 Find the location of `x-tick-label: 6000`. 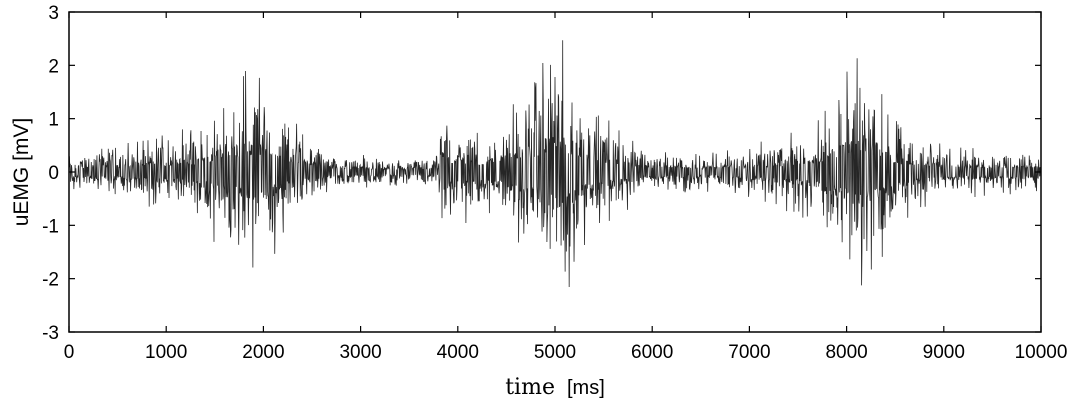

x-tick-label: 6000 is located at coordinates (652, 352).